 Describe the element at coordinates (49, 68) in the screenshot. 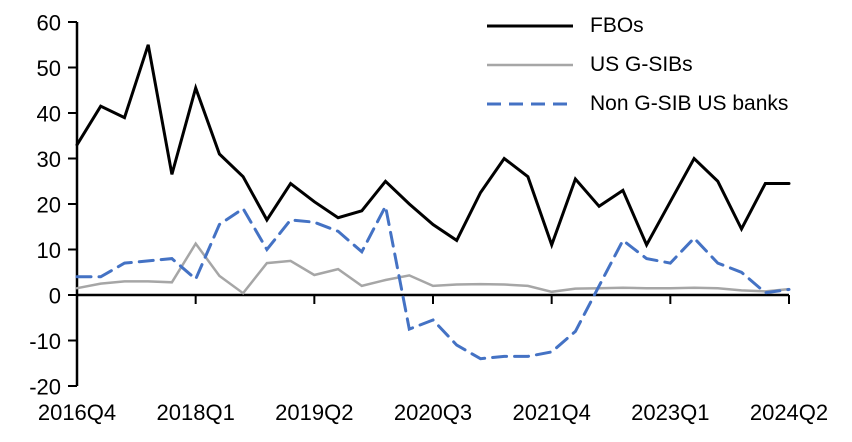

I see `y-tick-label: 50` at that location.